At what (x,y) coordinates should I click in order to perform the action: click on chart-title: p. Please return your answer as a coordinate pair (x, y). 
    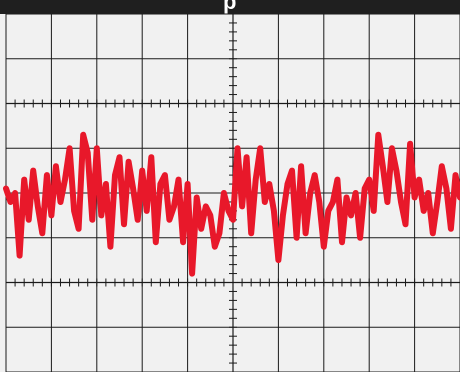
    Looking at the image, I should click on (230, 7).